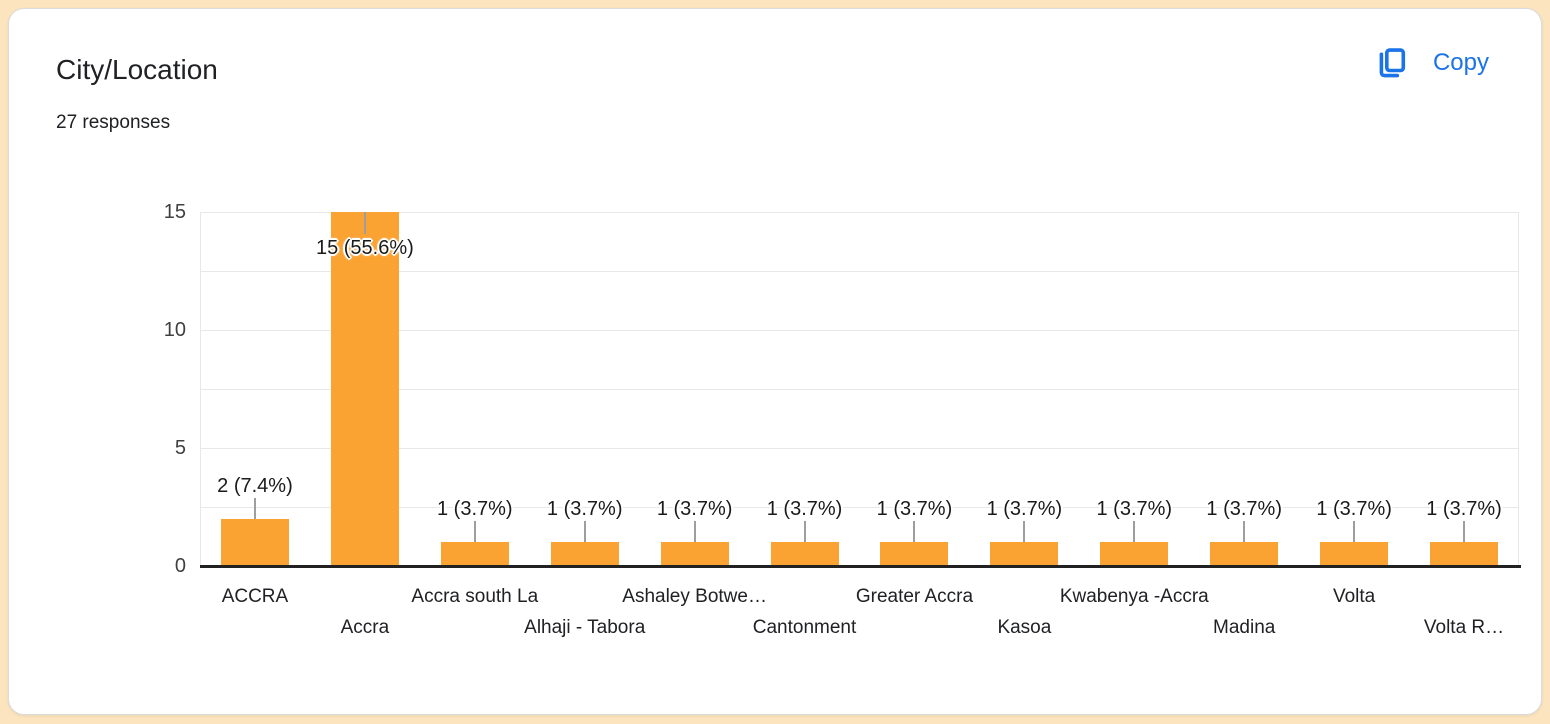  Describe the element at coordinates (804, 627) in the screenshot. I see `x-axis-category-label: Cantonment` at that location.